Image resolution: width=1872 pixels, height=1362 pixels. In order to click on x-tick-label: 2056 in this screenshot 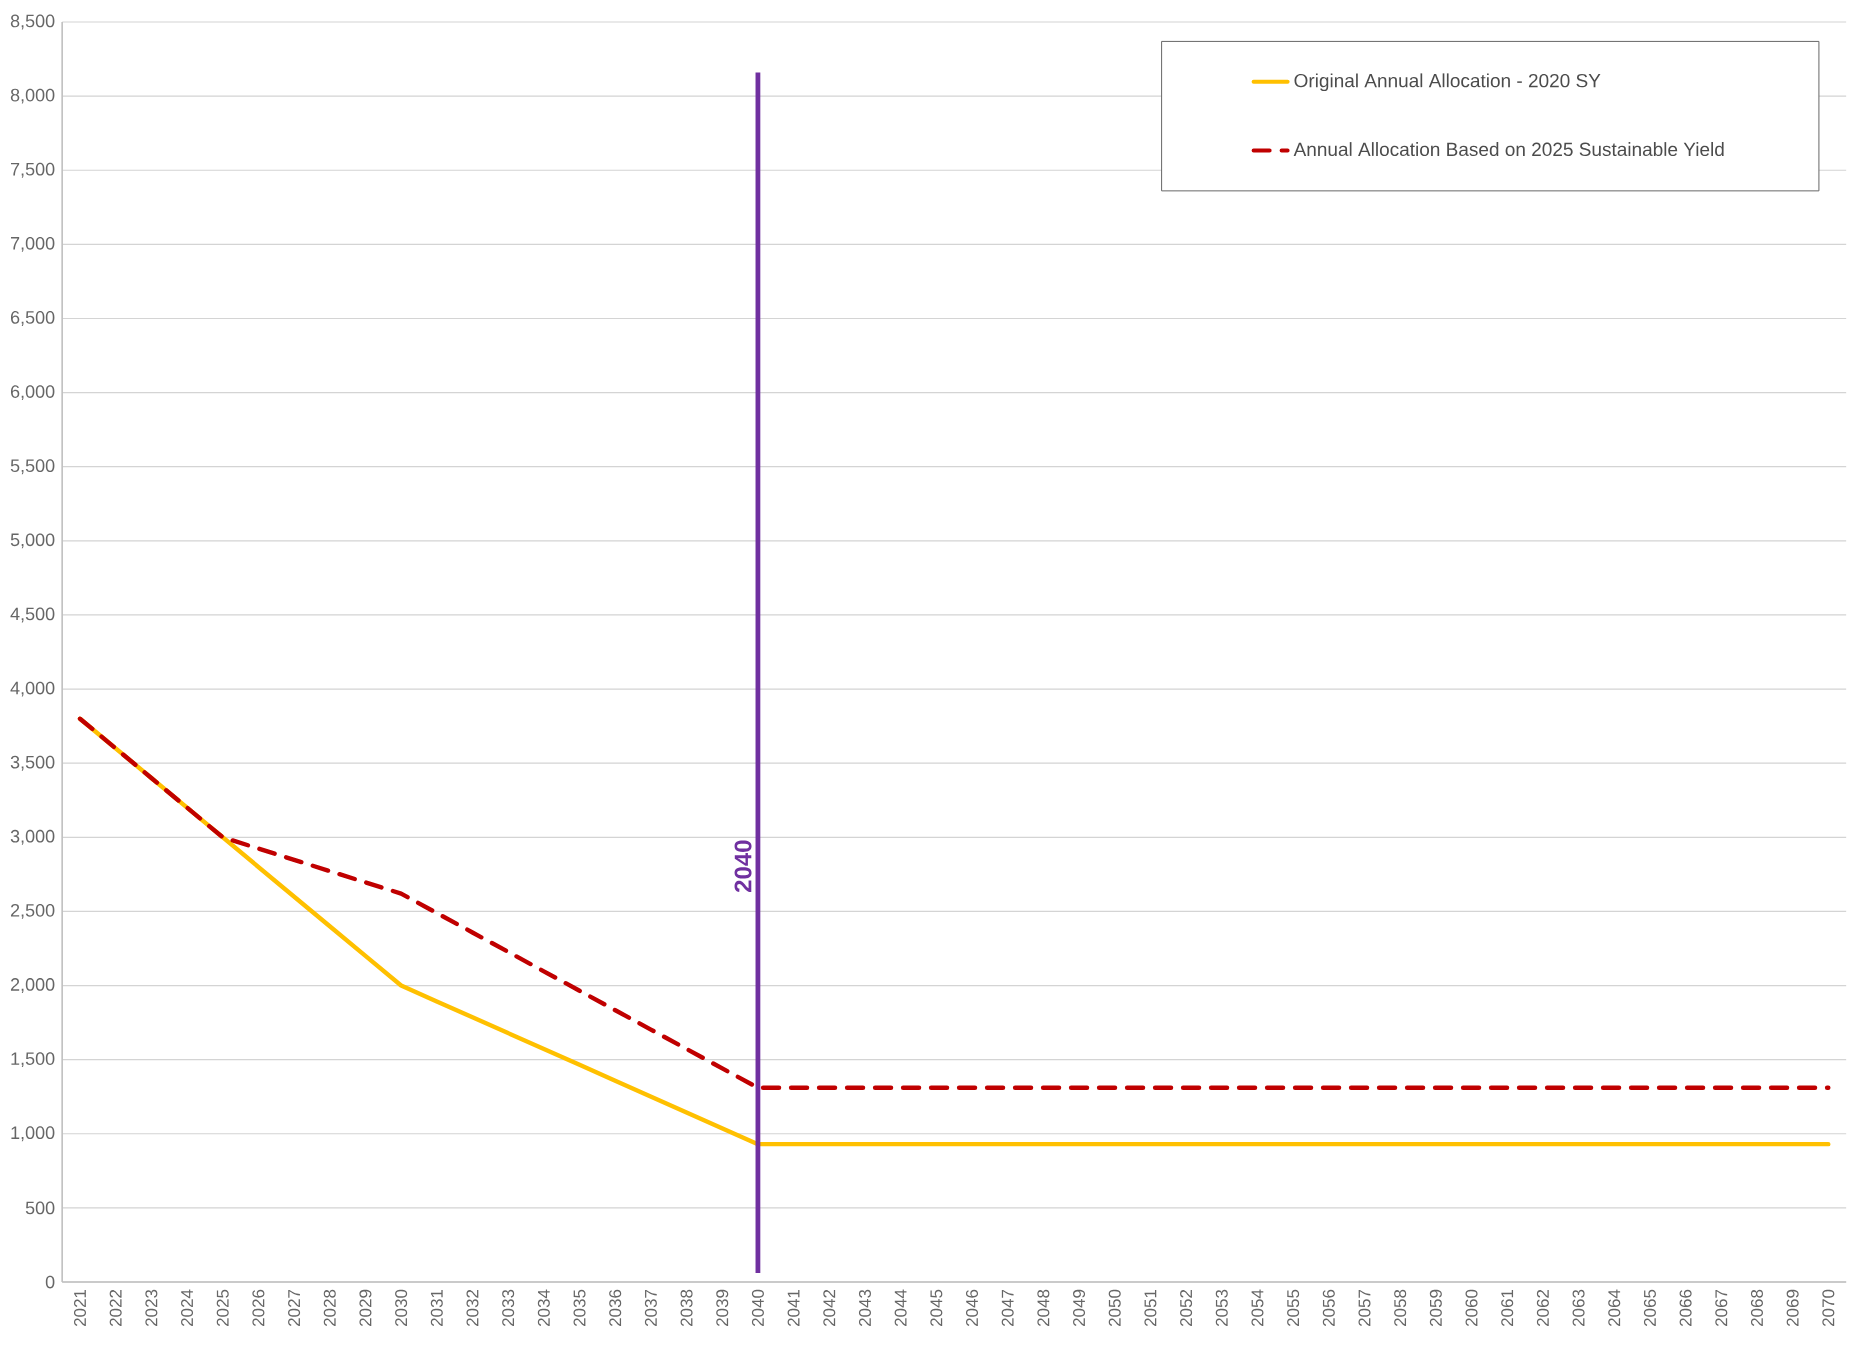, I will do `click(1328, 1308)`.